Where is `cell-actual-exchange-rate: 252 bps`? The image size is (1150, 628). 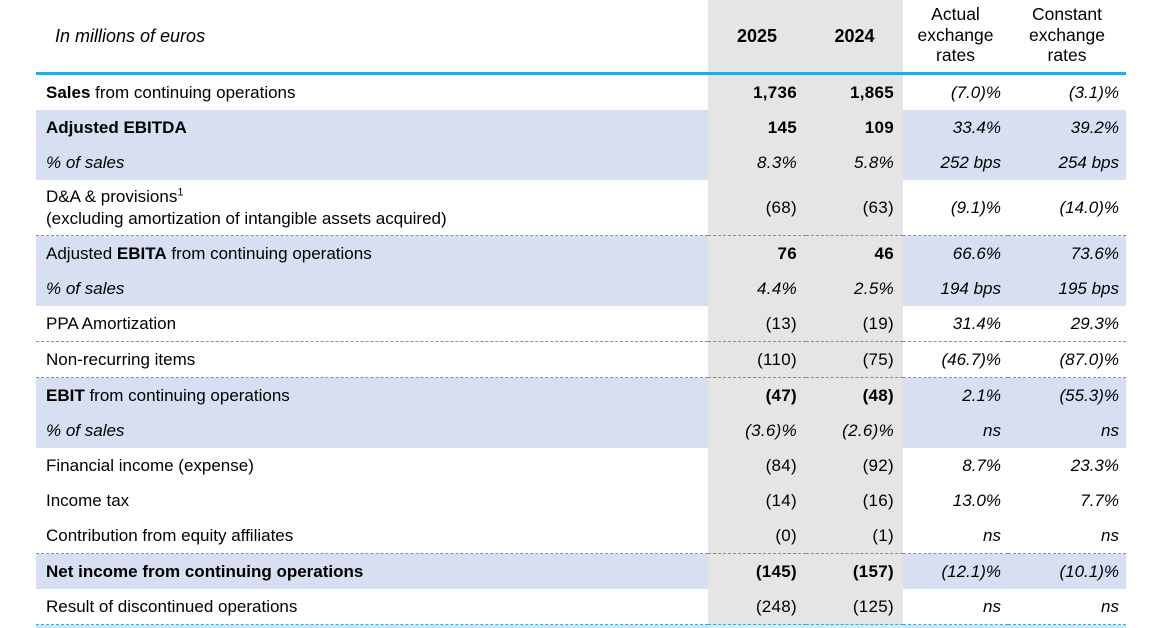 cell-actual-exchange-rate: 252 bps is located at coordinates (955, 162).